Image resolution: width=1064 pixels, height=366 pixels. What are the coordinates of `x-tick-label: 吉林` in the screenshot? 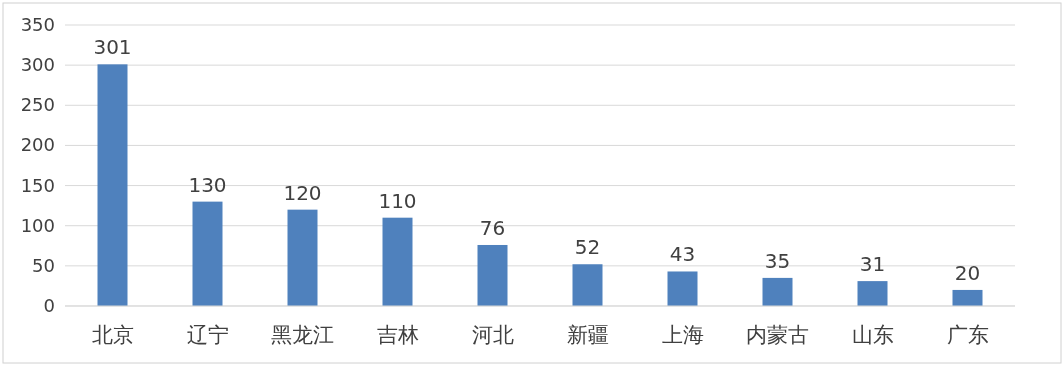 It's located at (397, 335).